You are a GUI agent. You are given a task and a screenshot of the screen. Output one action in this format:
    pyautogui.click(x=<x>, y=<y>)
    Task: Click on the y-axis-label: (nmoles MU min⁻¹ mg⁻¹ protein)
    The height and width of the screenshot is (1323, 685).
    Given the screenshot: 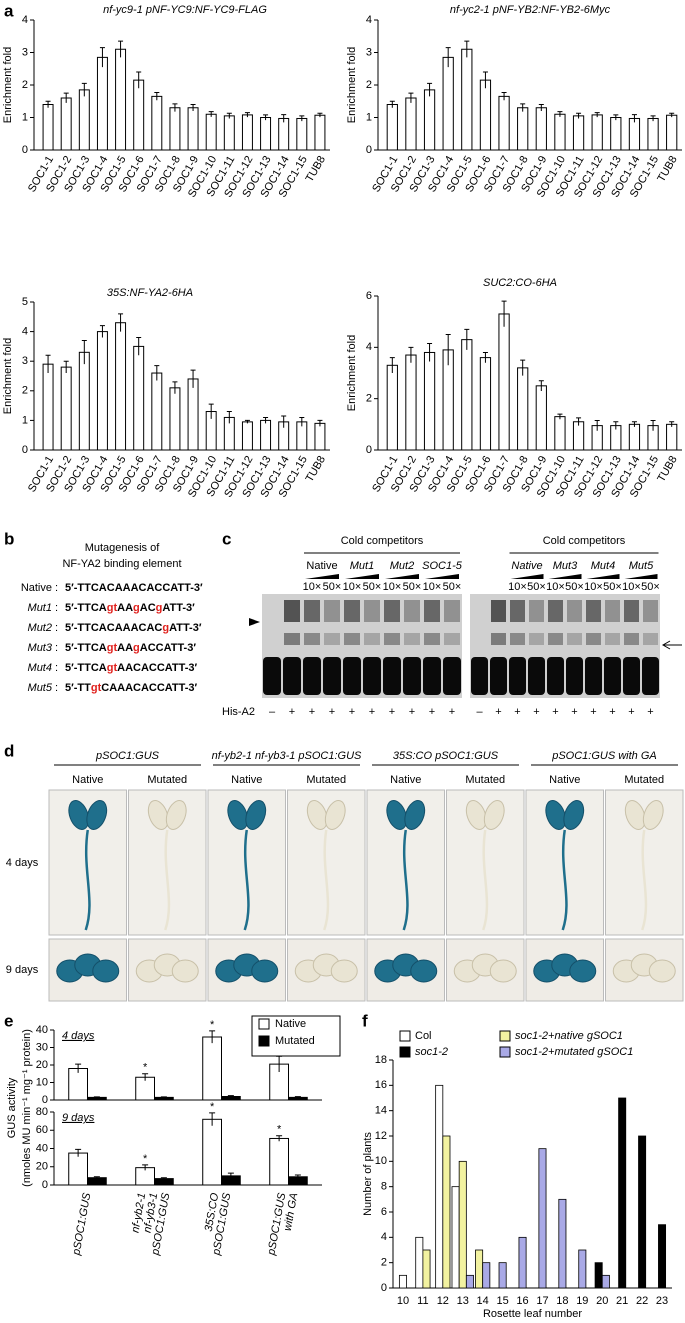 What is the action you would take?
    pyautogui.click(x=27, y=1108)
    